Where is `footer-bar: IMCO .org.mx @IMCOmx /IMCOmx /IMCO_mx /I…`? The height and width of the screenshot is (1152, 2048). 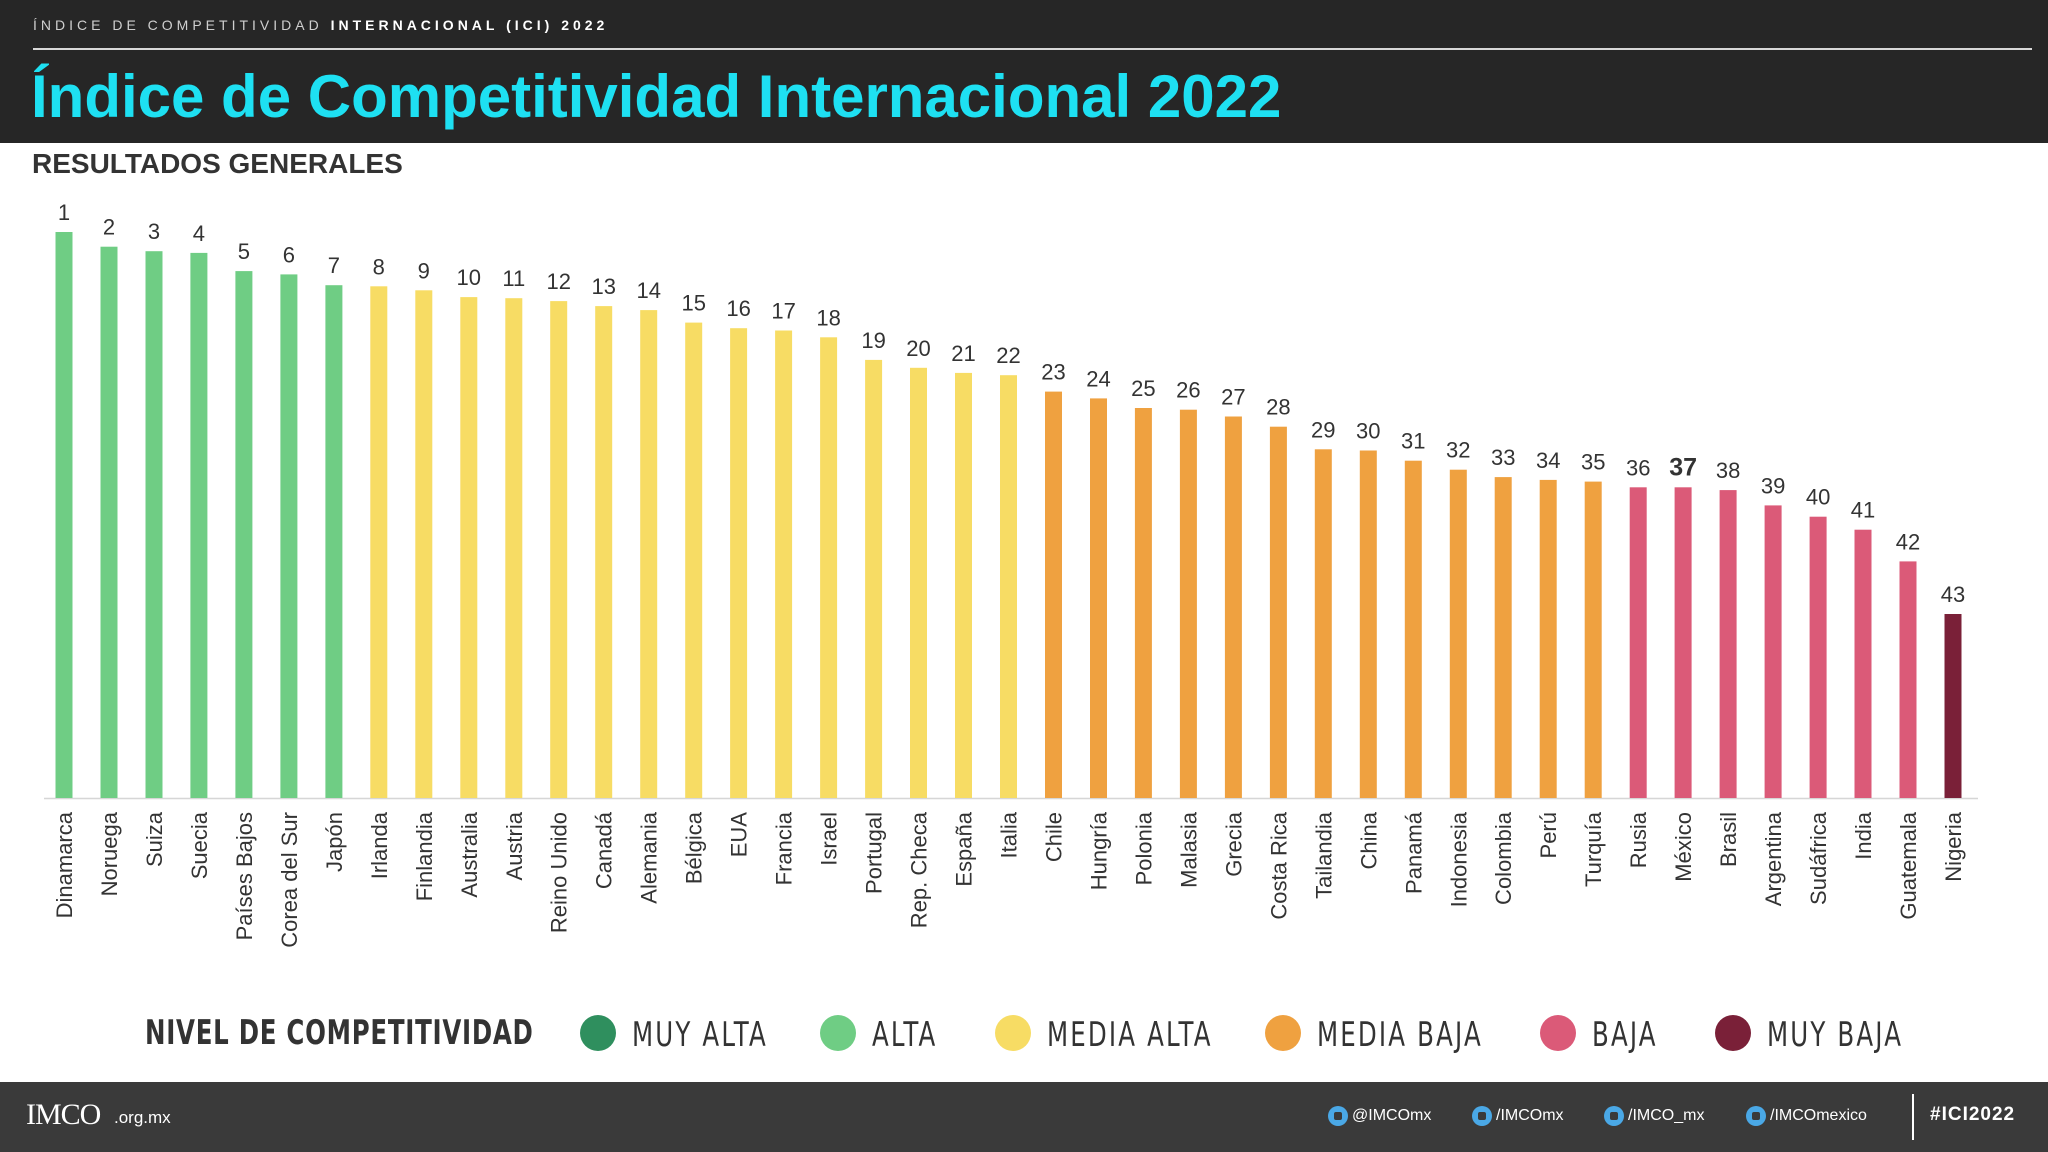
footer-bar: IMCO .org.mx @IMCOmx /IMCOmx /IMCO_mx /I… is located at coordinates (1024, 1117).